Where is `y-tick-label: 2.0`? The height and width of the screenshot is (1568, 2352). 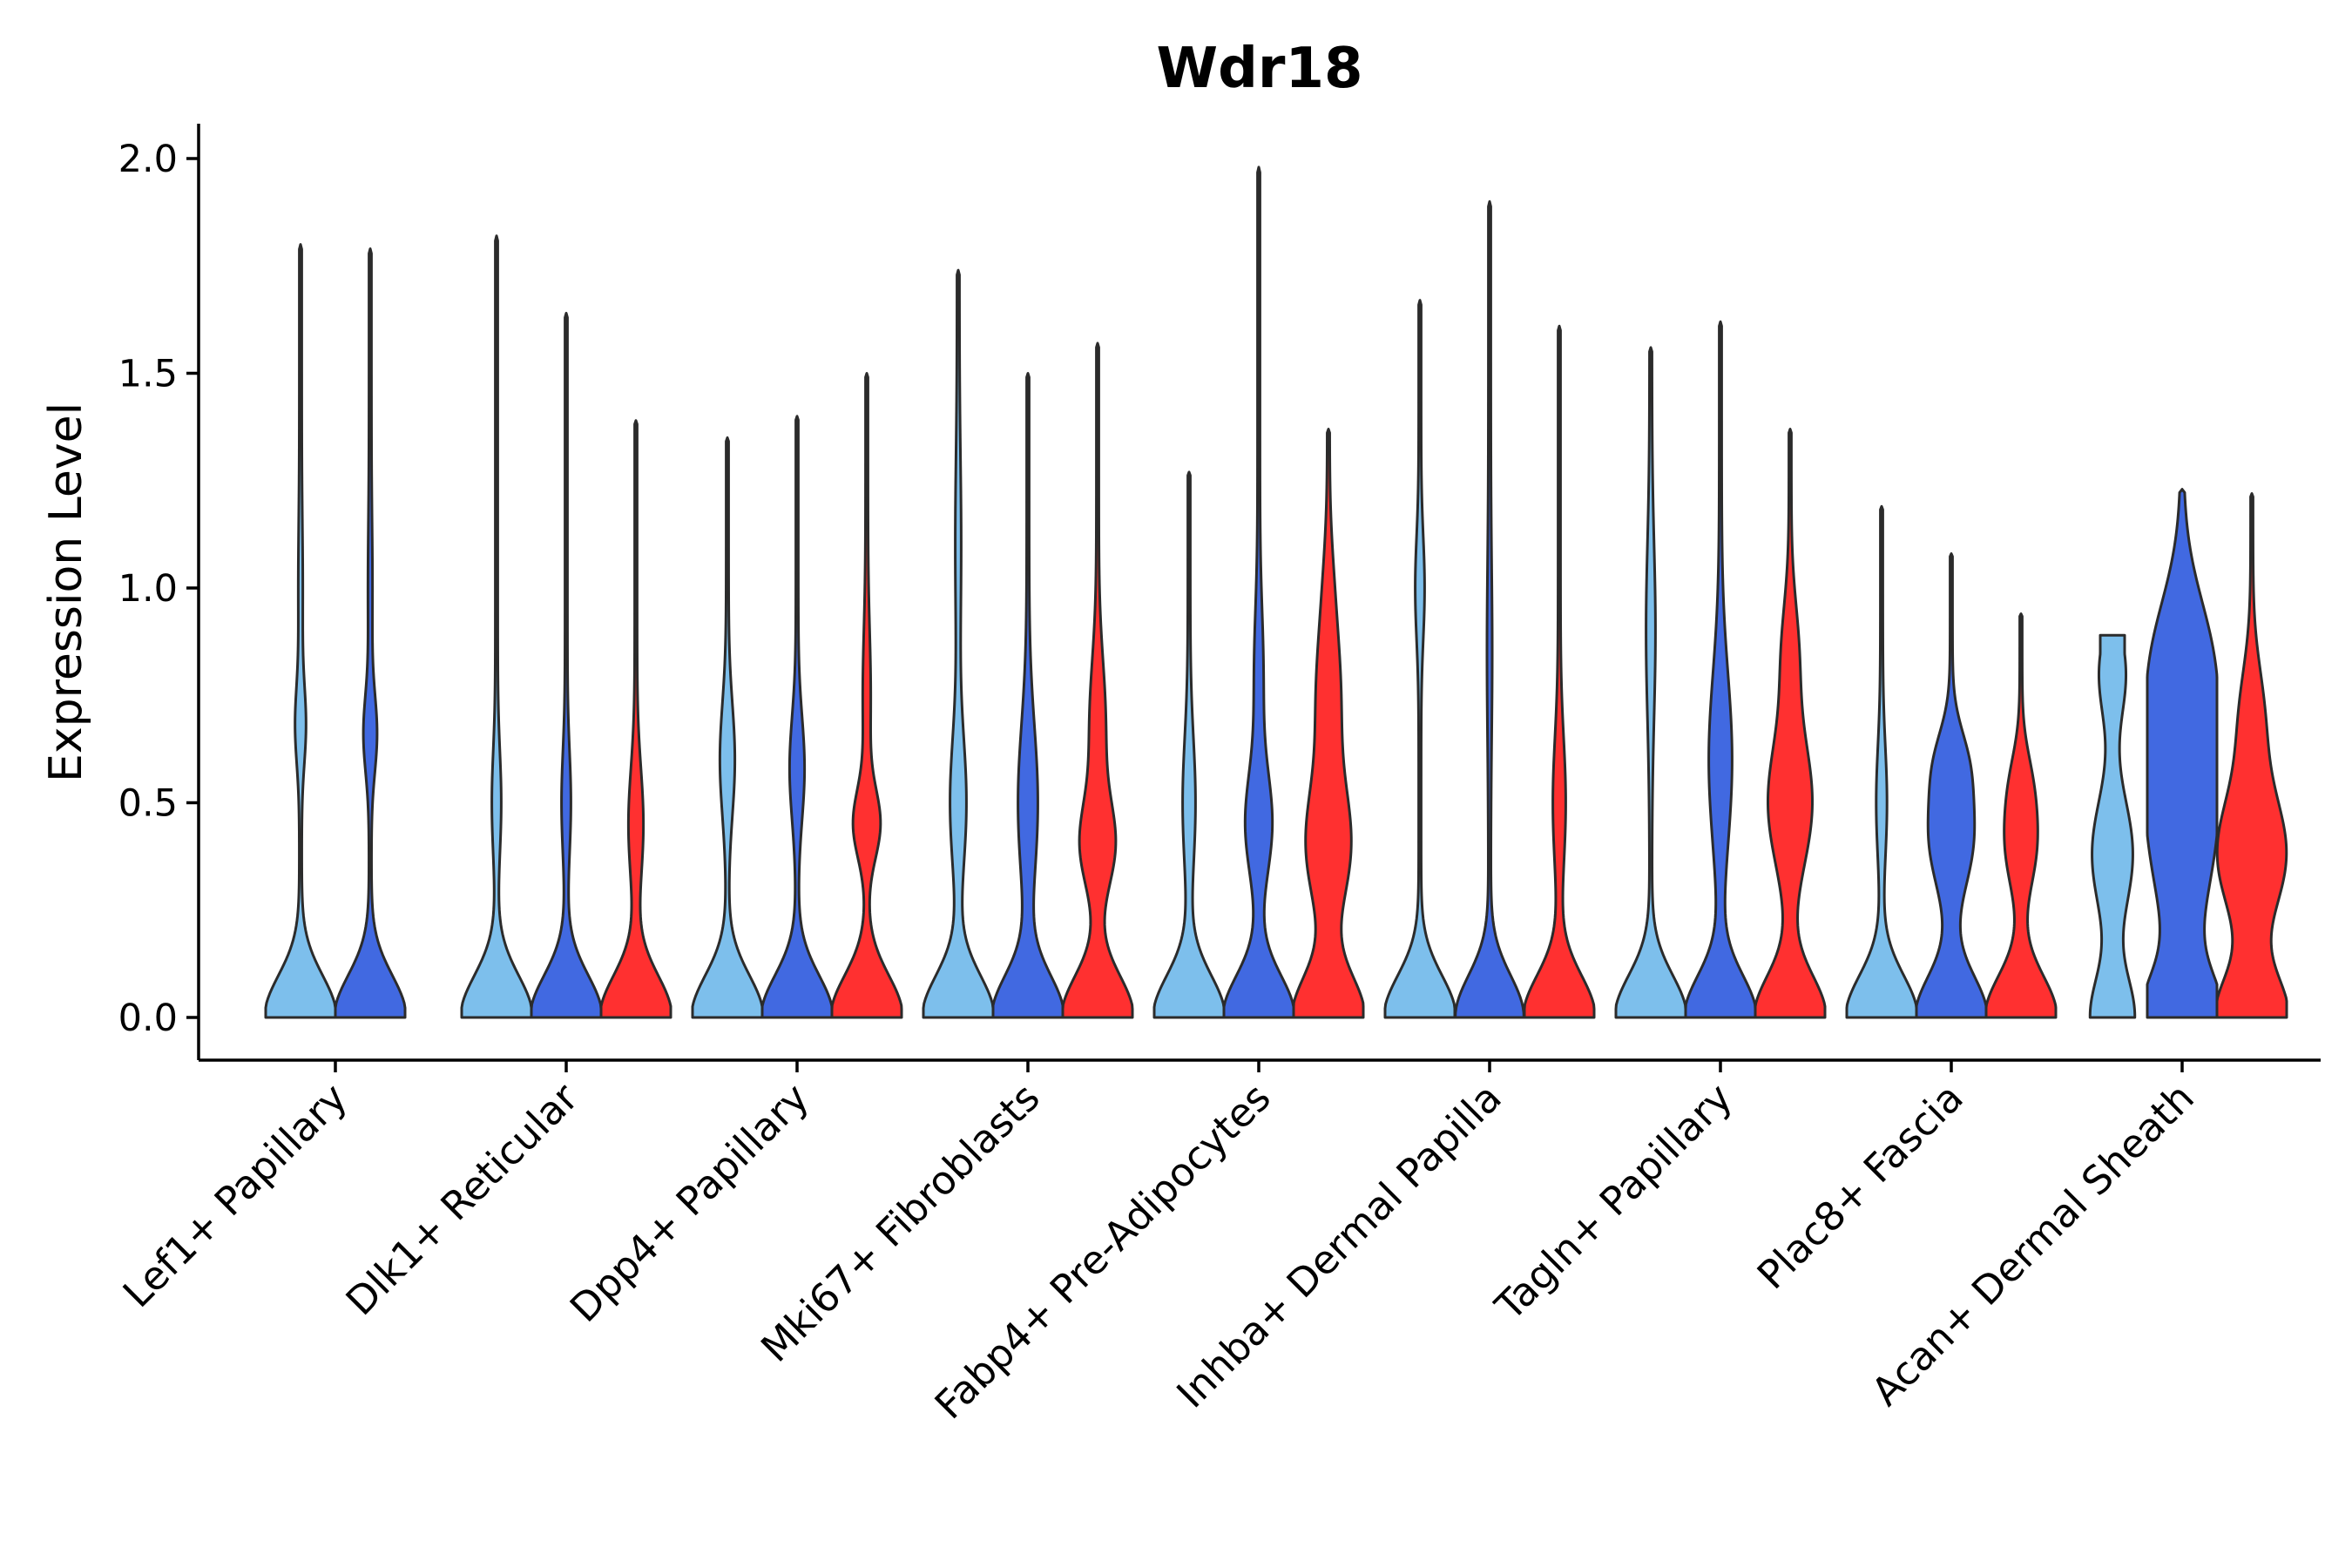 y-tick-label: 2.0 is located at coordinates (148, 159).